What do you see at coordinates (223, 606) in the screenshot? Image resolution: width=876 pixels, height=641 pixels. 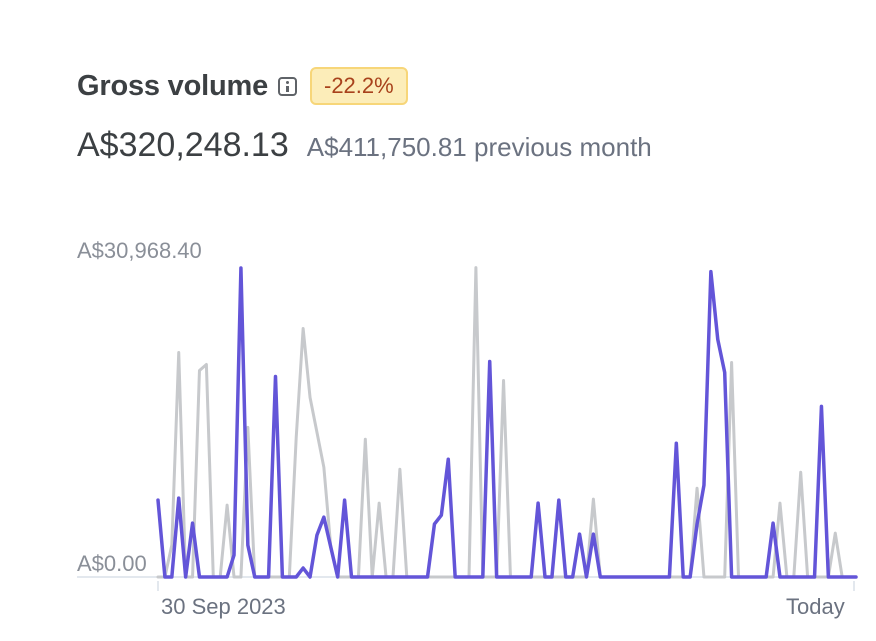 I see `x-start-label: 30 Sep 2023` at bounding box center [223, 606].